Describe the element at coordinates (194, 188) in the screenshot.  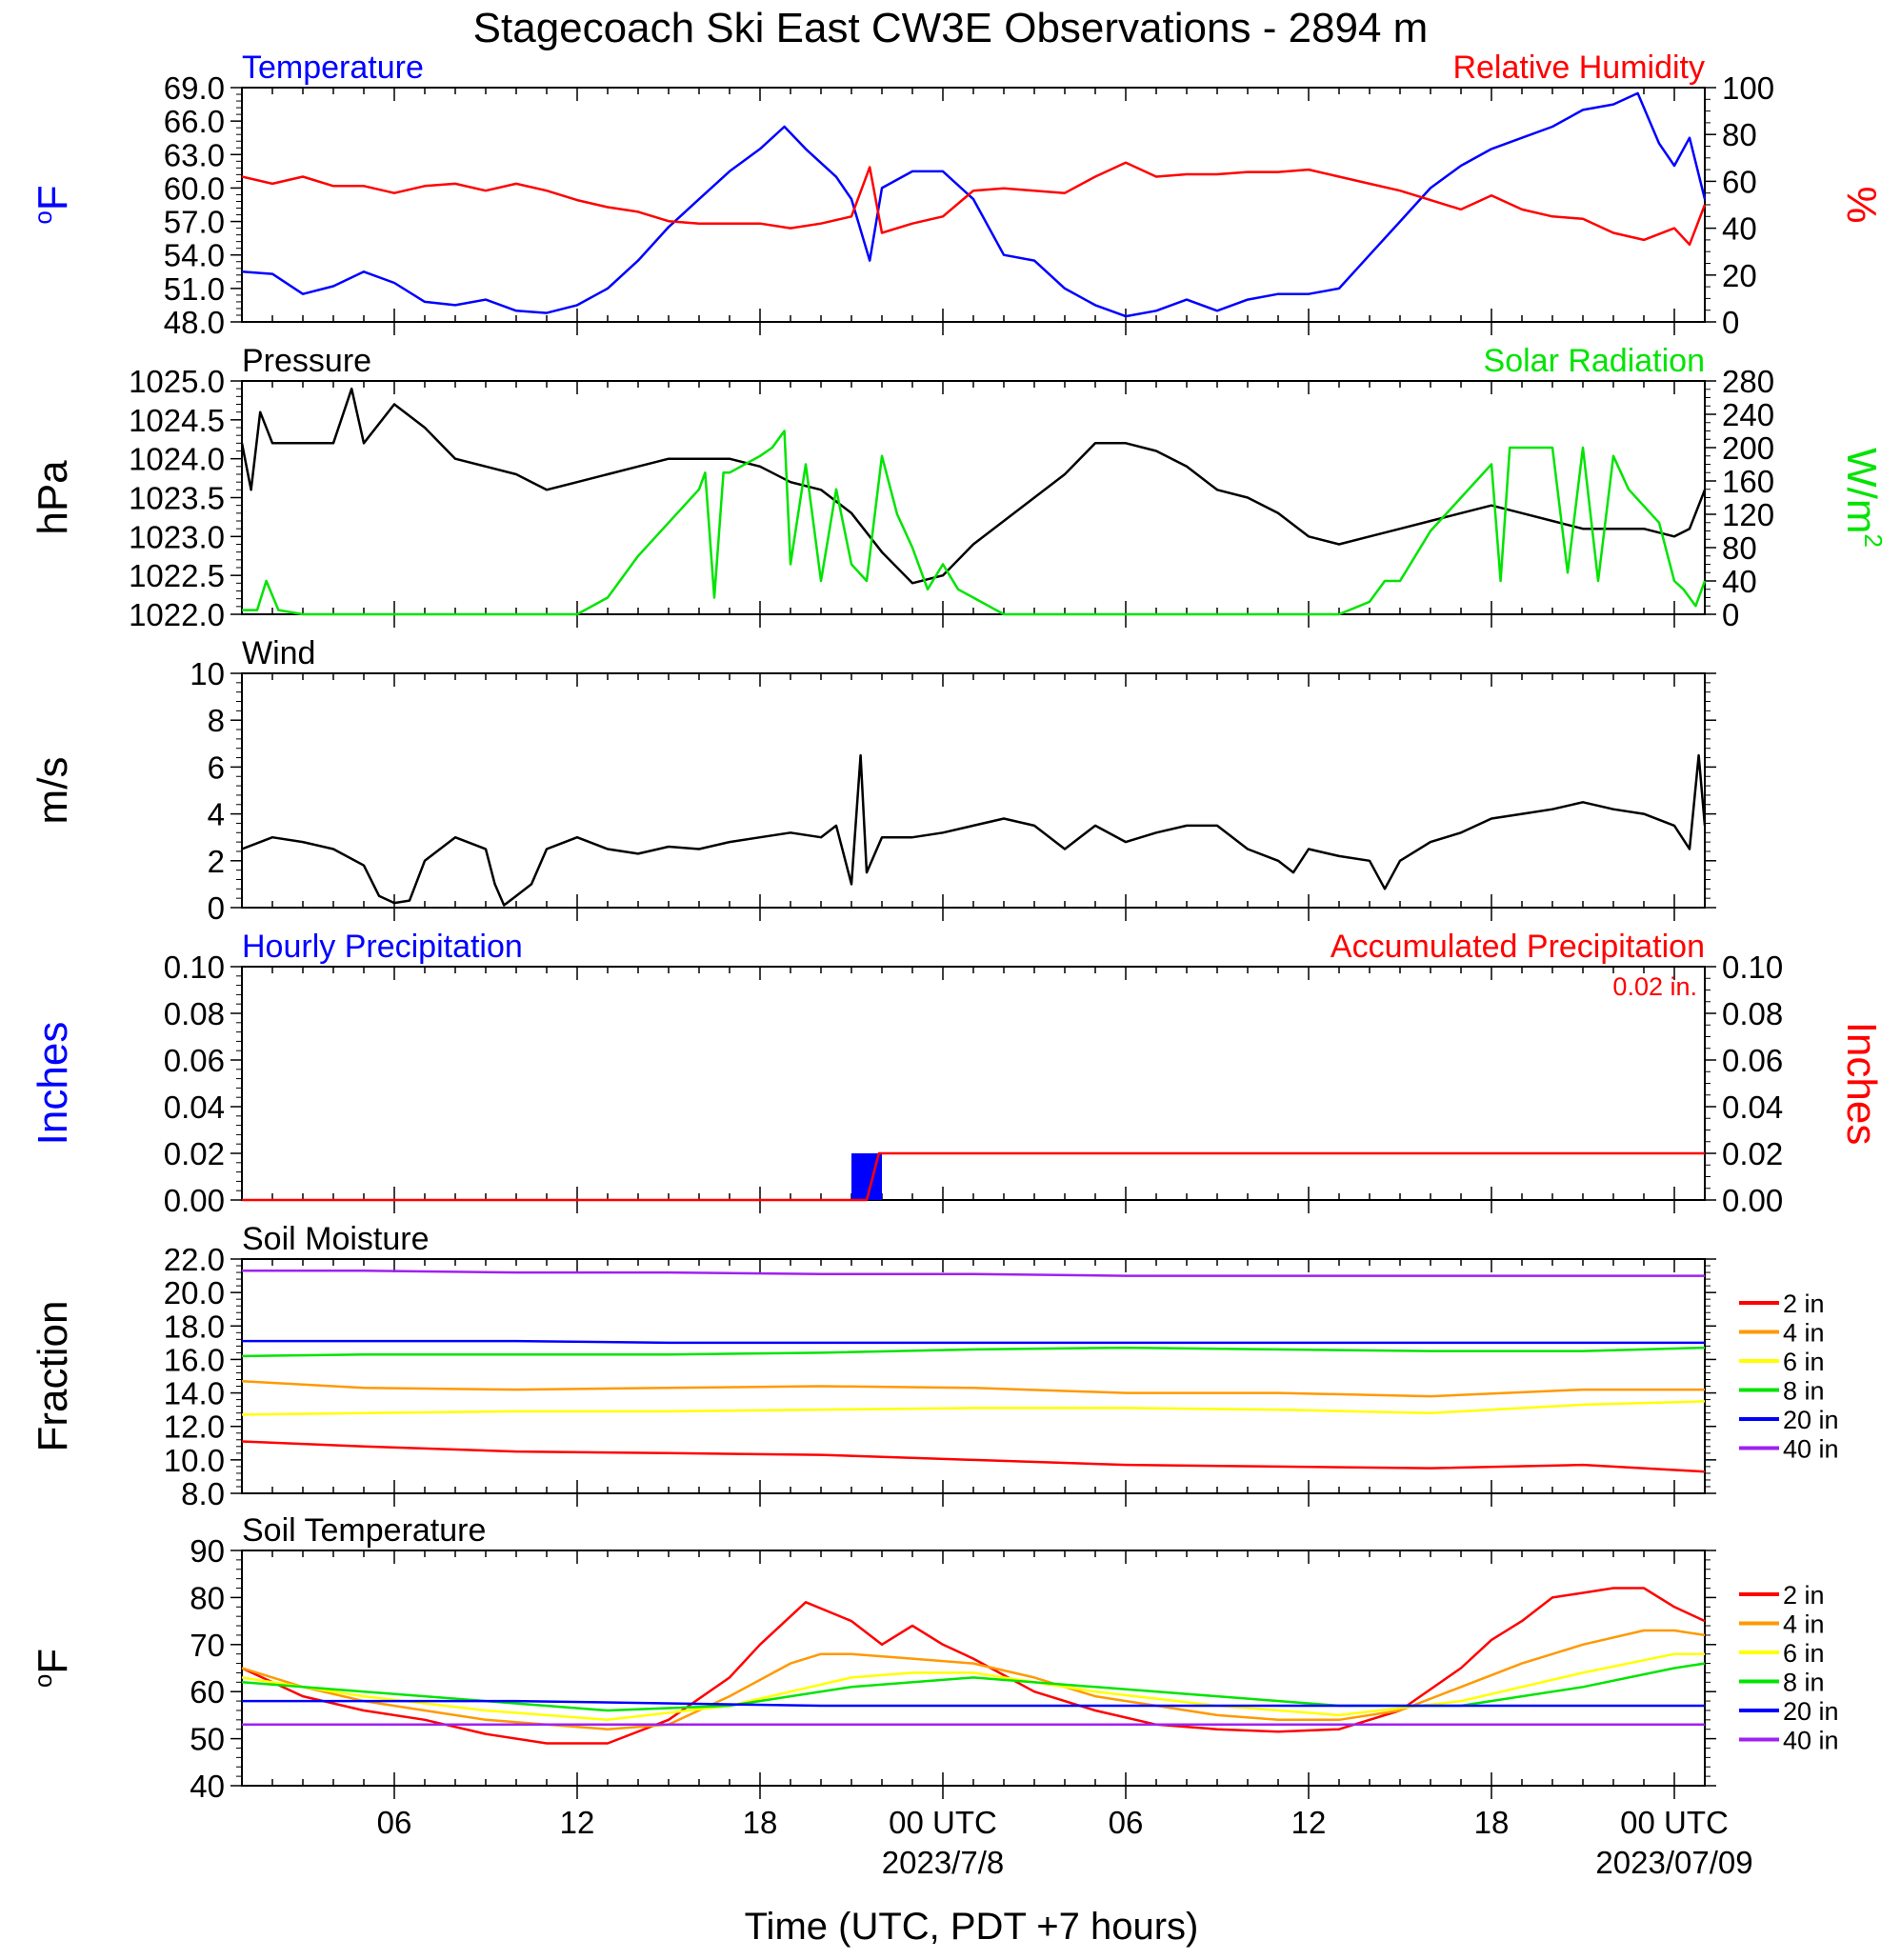
I see `y-tick-label-left: 60.0` at that location.